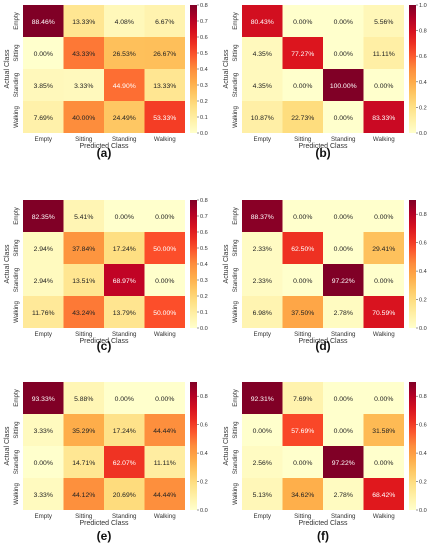  What do you see at coordinates (104, 341) in the screenshot?
I see `x-axis-label: Predicted Class` at bounding box center [104, 341].